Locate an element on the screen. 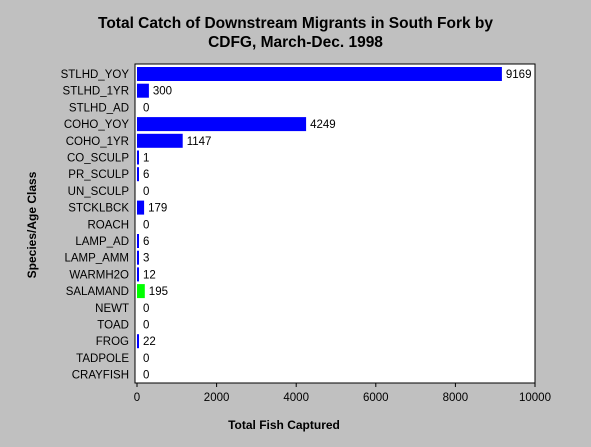  value-label-toad: 0 is located at coordinates (146, 326).